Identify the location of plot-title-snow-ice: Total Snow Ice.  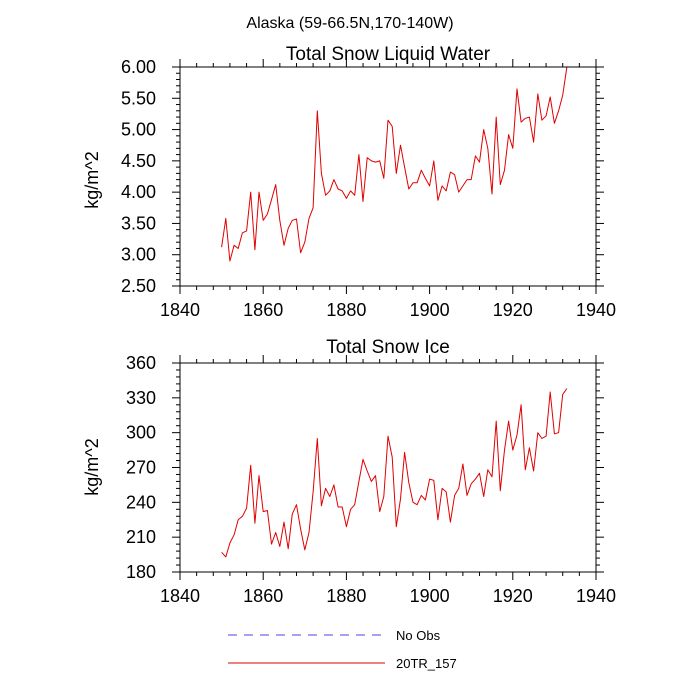
(388, 347).